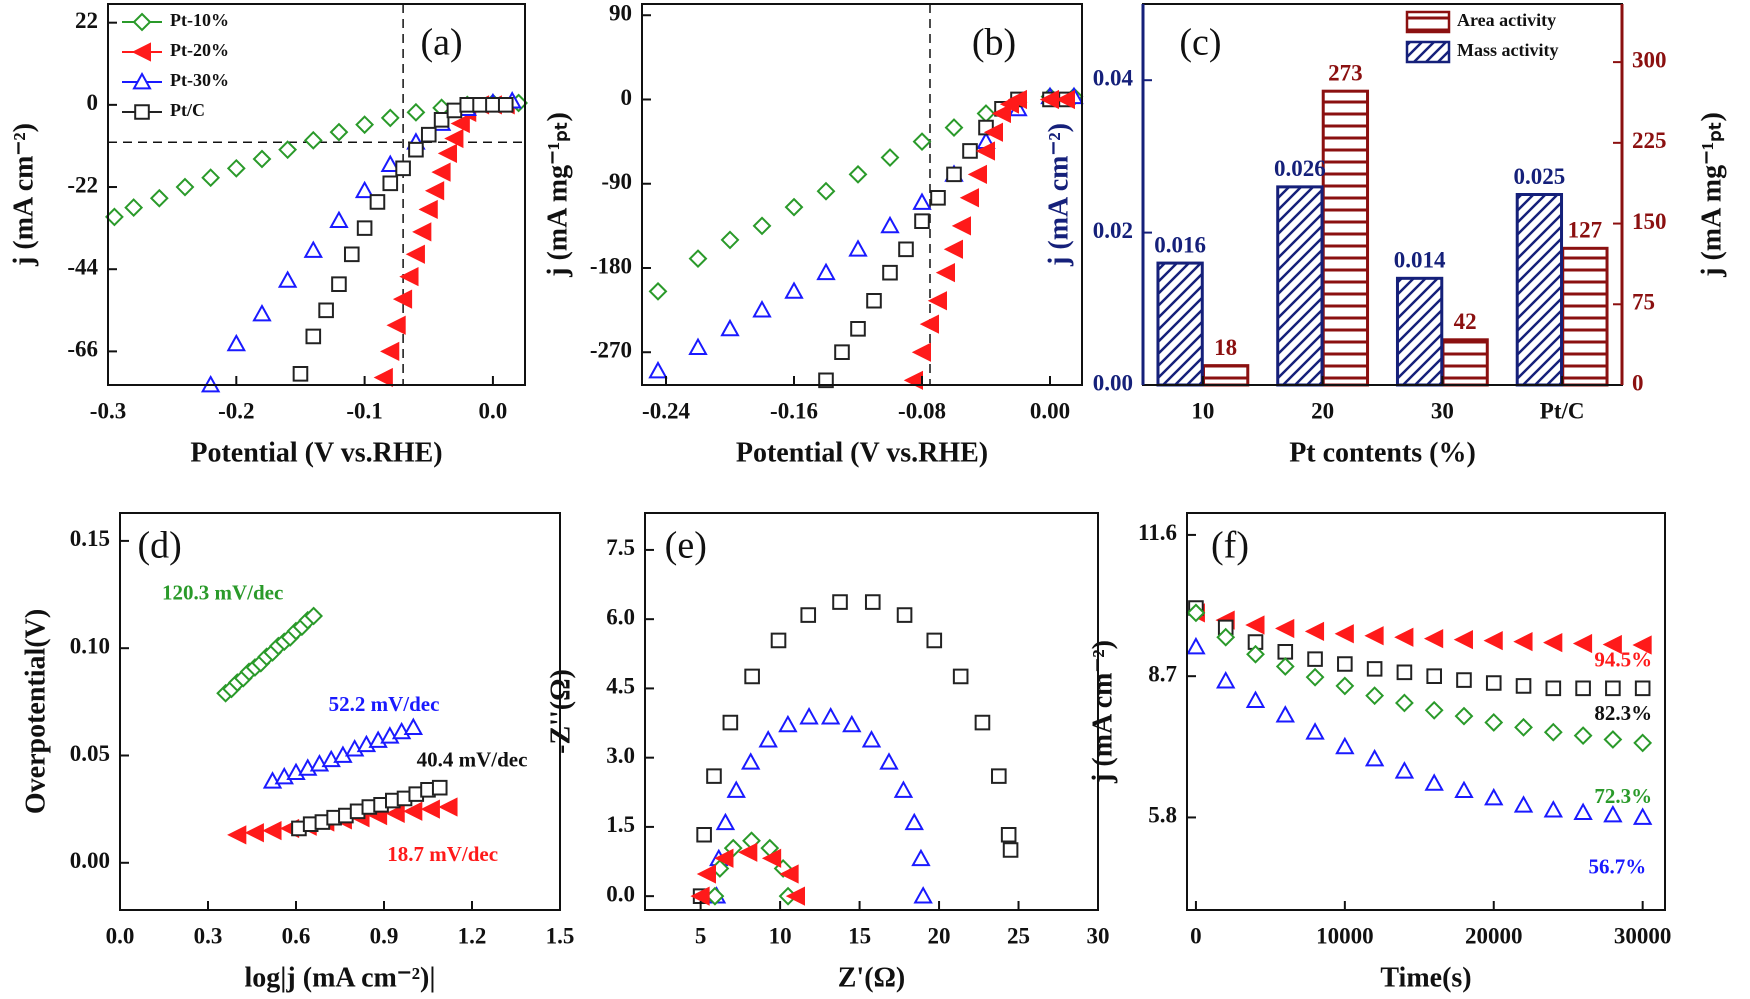  Describe the element at coordinates (616, 181) in the screenshot. I see `y-tick-label: -90` at that location.